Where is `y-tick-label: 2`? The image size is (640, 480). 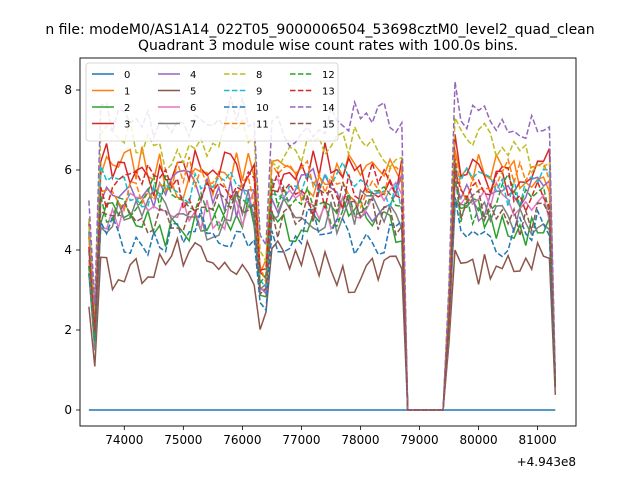 y-tick-label: 2 is located at coordinates (68, 330).